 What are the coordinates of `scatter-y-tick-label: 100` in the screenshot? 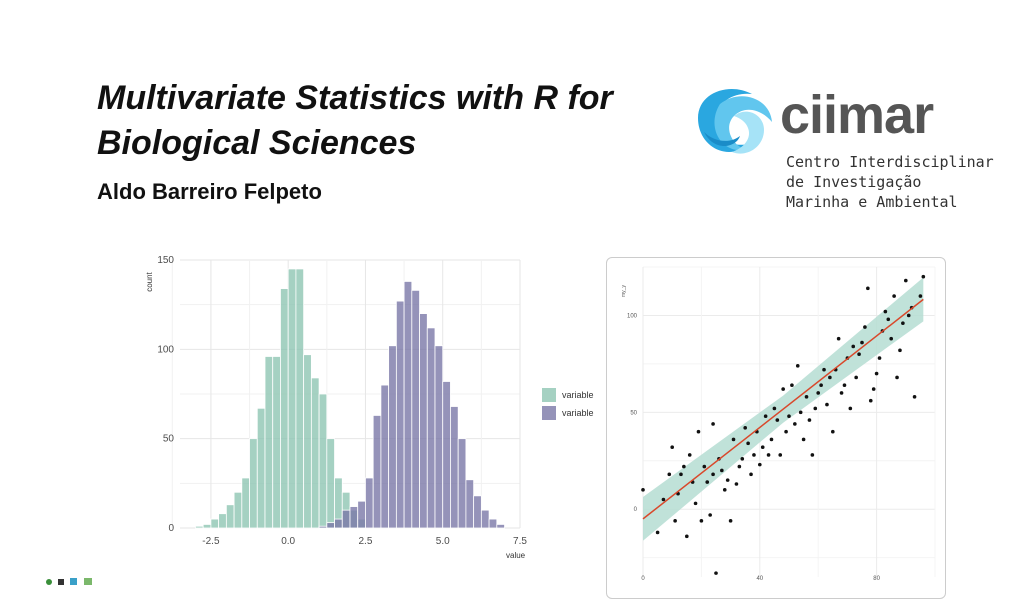 It's located at (632, 316).